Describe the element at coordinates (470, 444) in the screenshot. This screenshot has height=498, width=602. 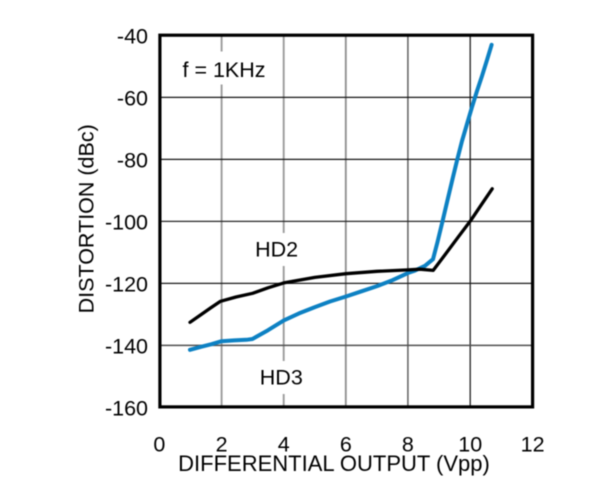
I see `svg-text: 10` at that location.